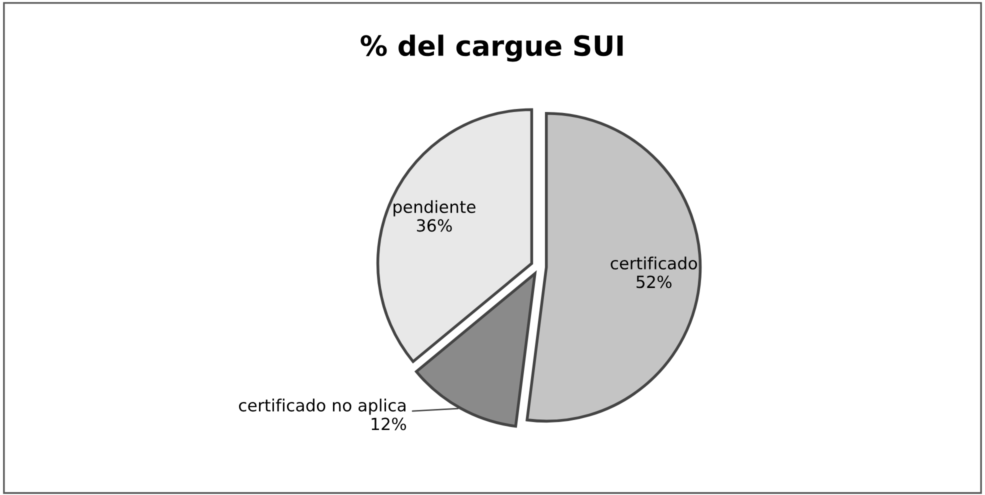 The image size is (985, 495). I want to click on slice-label: certificado no aplica, so click(322, 406).